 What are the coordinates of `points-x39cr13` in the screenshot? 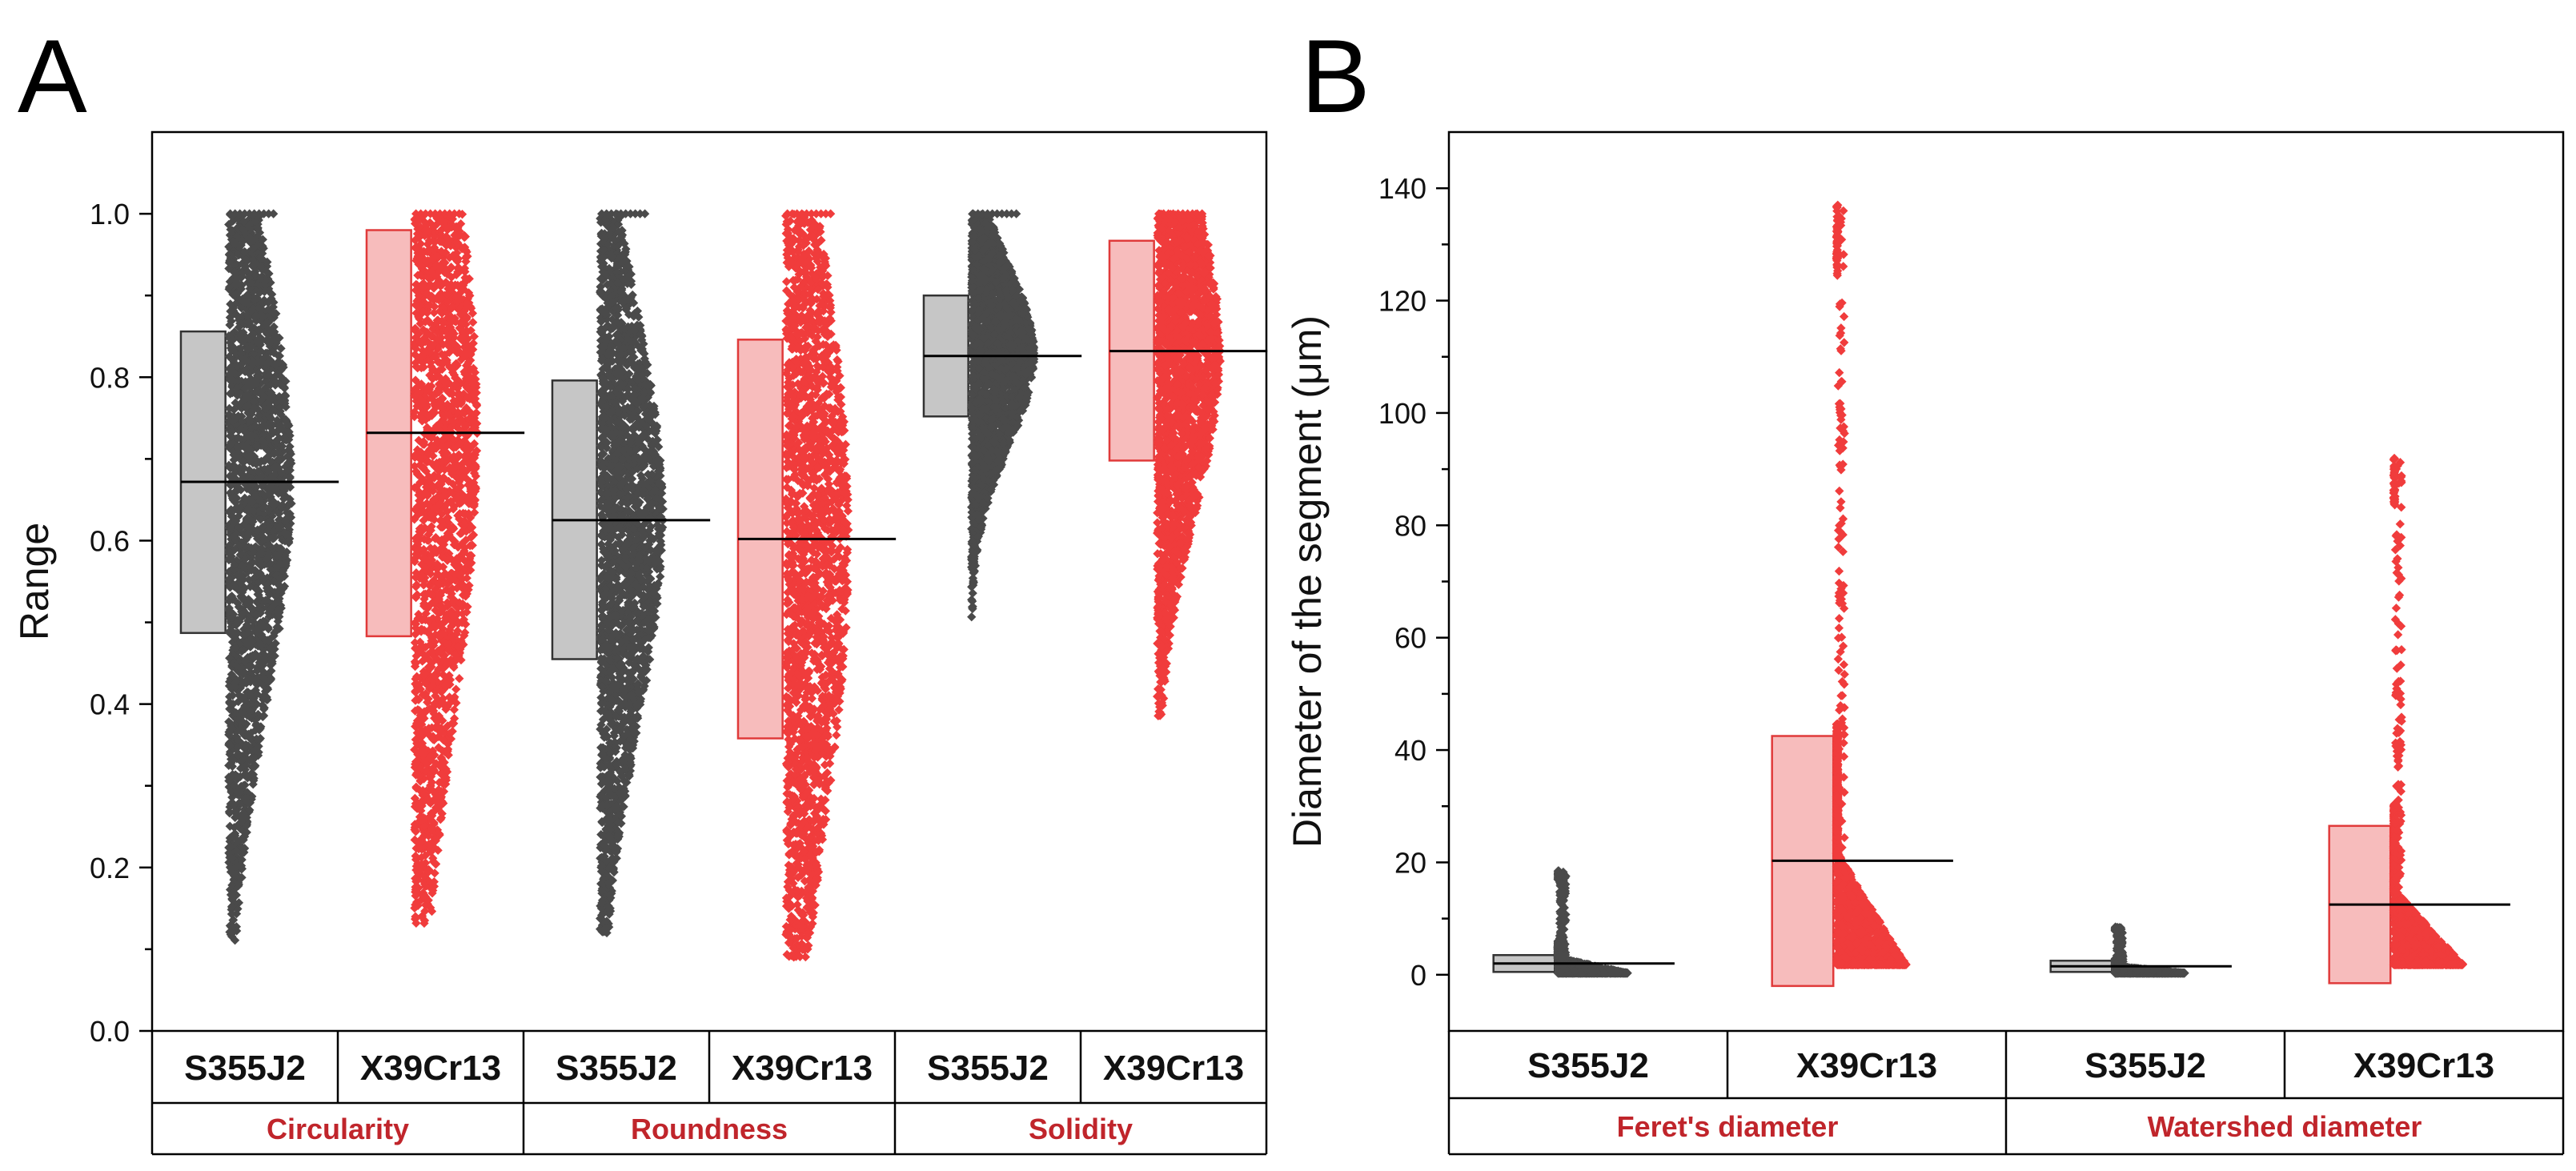 It's located at (446, 568).